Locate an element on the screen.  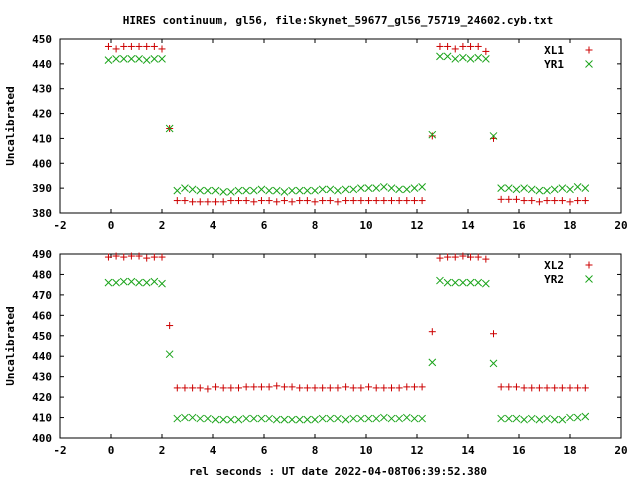
legend-label: YR1 is located at coordinates (554, 64).